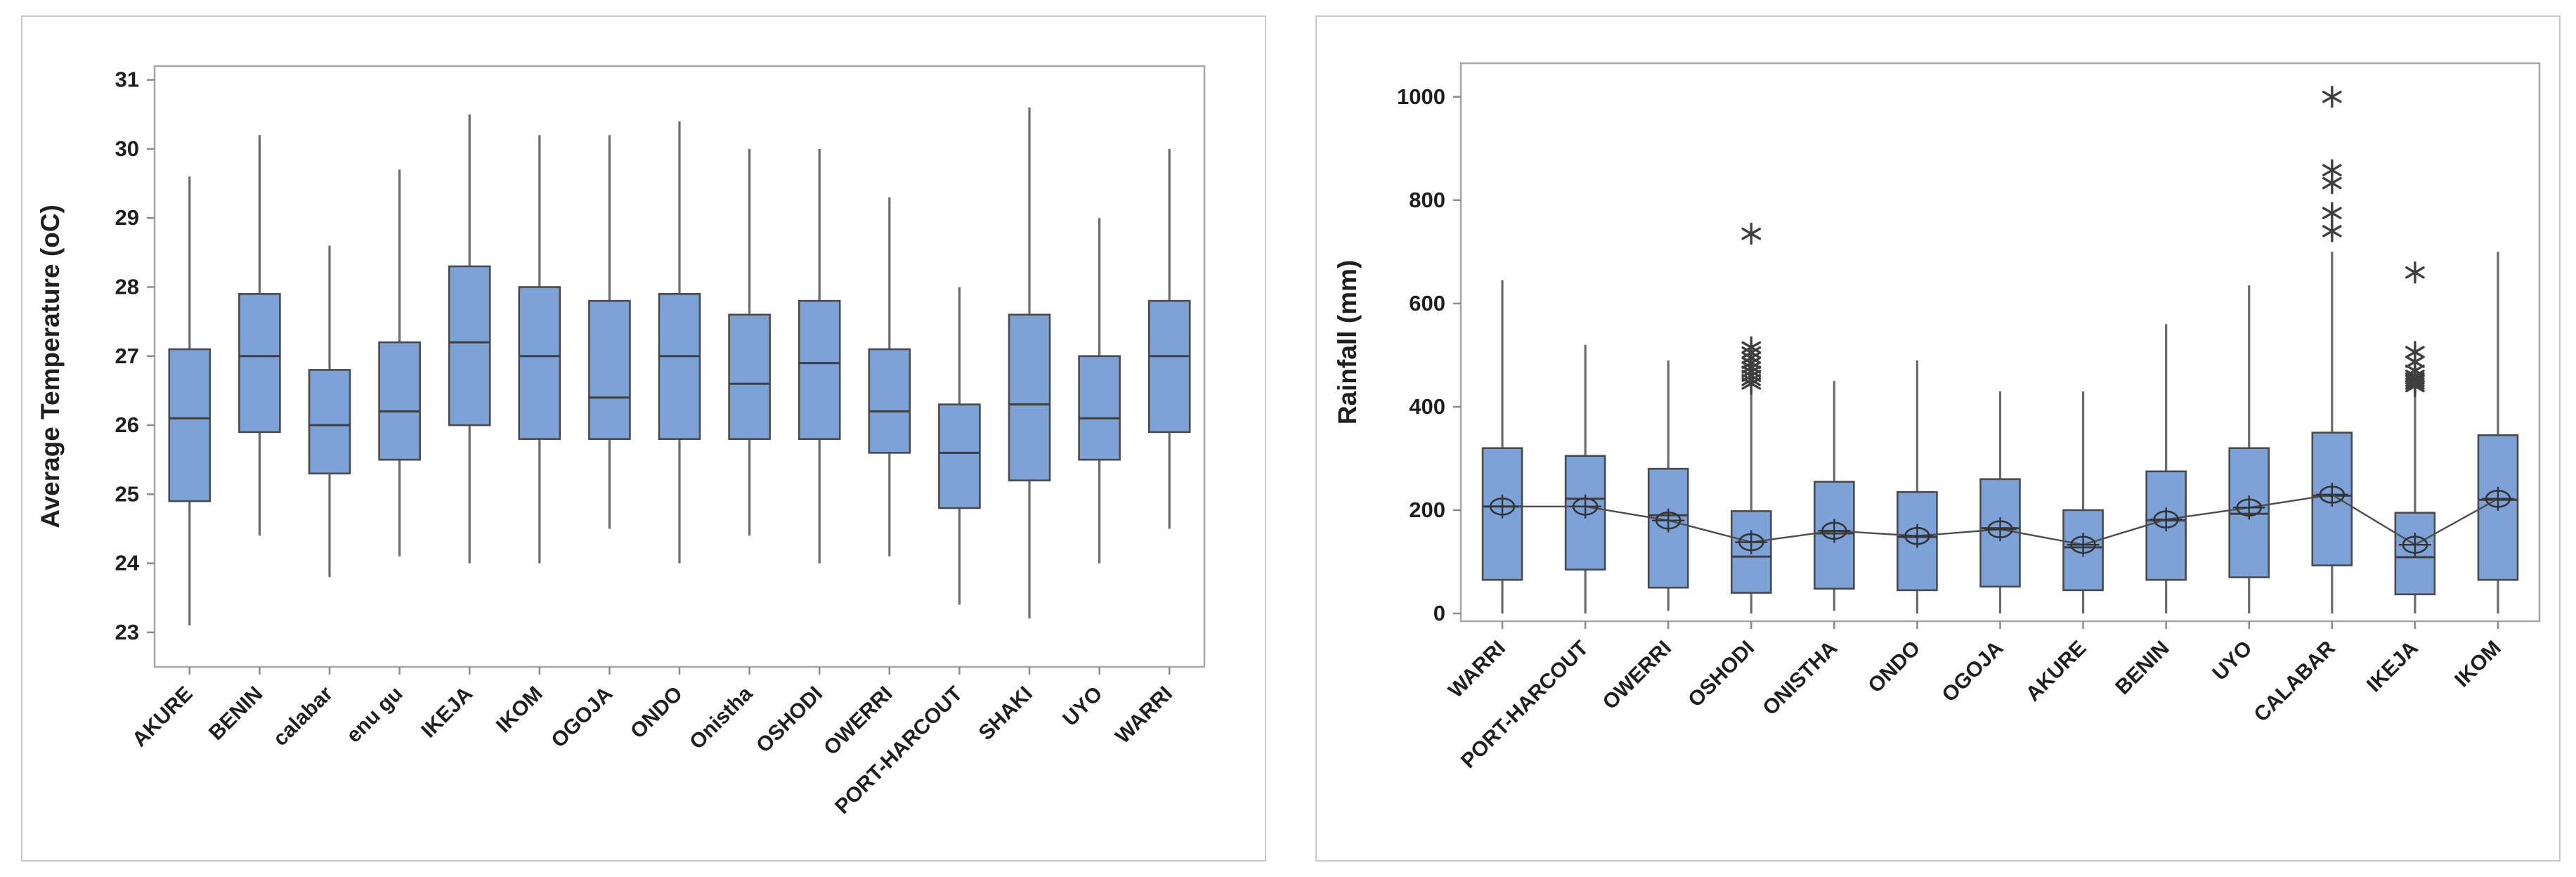 The width and height of the screenshot is (2576, 877). What do you see at coordinates (2414, 545) in the screenshot?
I see `mean-marker-IKEJA` at bounding box center [2414, 545].